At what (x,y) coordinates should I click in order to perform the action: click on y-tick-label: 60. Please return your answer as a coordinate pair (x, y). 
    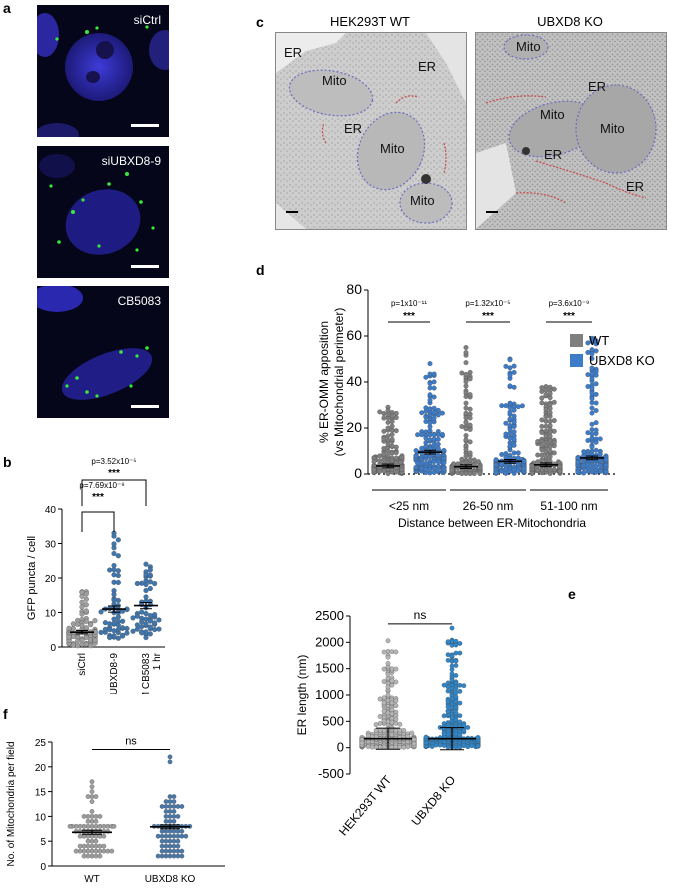
    Looking at the image, I should click on (354, 335).